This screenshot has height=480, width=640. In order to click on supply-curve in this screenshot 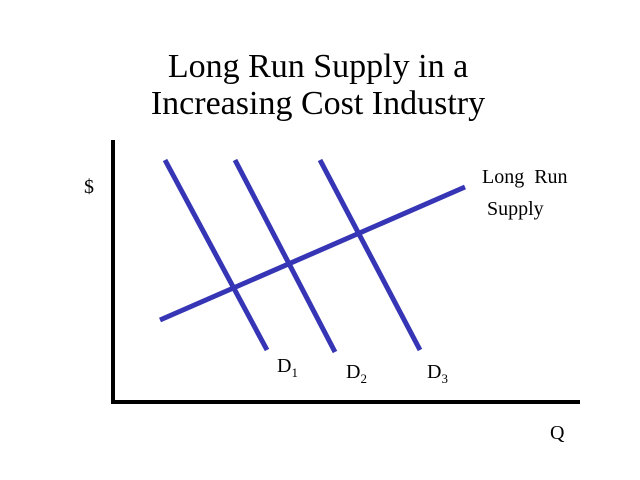, I will do `click(312, 253)`.